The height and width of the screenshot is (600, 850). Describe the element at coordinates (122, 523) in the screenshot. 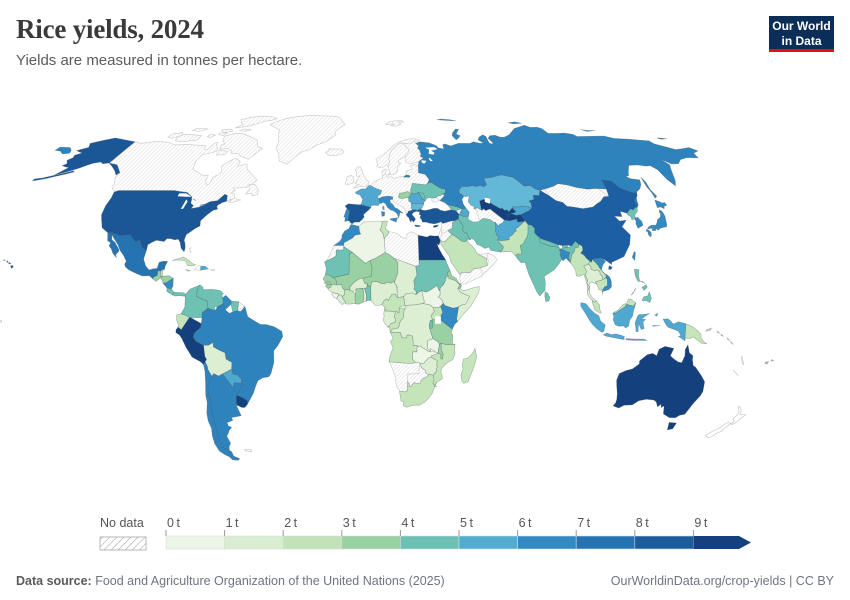

I see `svg-text: No data` at that location.